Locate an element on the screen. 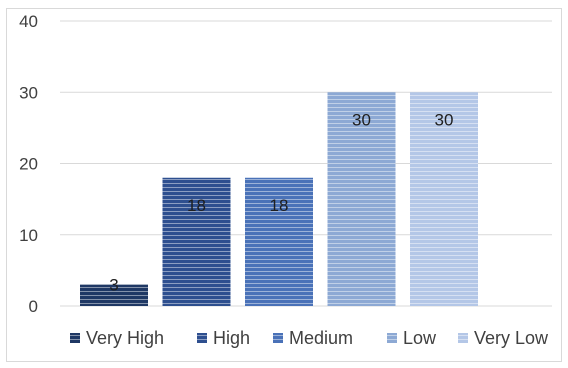 The height and width of the screenshot is (368, 568). data-label-very-low: 30 is located at coordinates (444, 119).